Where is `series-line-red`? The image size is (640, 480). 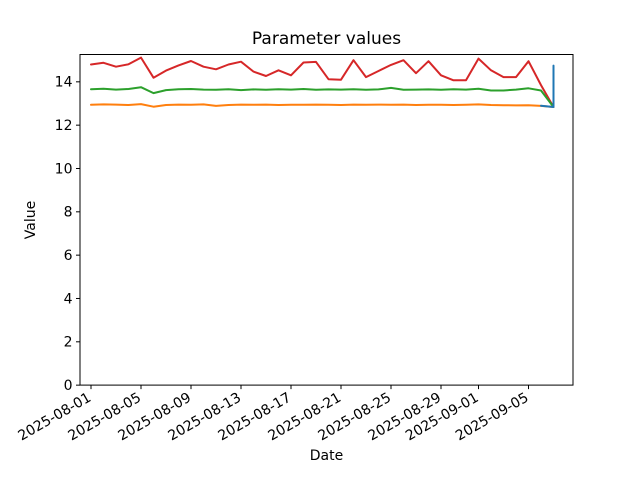 series-line-red is located at coordinates (322, 82).